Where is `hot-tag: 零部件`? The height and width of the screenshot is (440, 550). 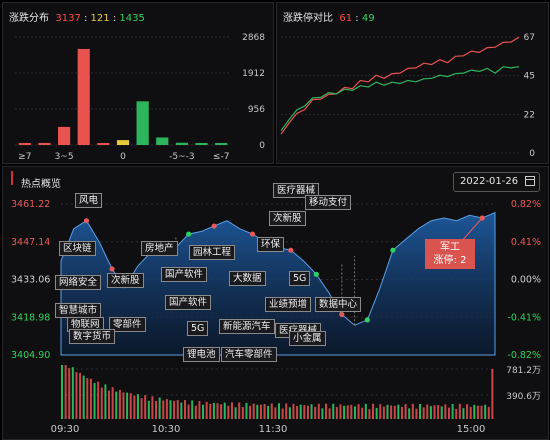 hot-tag: 零部件 is located at coordinates (127, 324).